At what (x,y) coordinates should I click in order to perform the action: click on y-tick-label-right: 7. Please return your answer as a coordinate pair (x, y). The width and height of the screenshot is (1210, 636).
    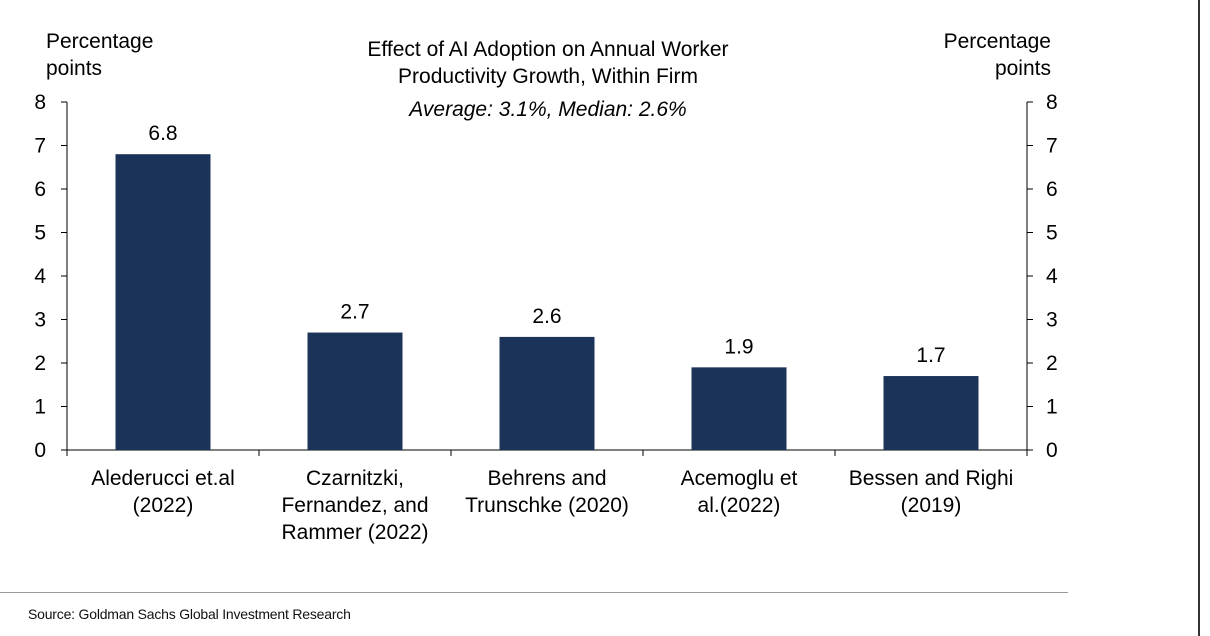
    Looking at the image, I should click on (1052, 146).